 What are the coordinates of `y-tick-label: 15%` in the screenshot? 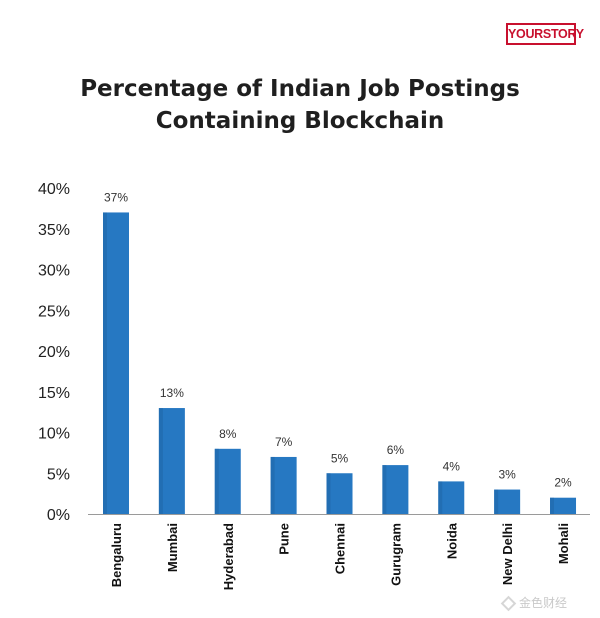 It's located at (54, 393).